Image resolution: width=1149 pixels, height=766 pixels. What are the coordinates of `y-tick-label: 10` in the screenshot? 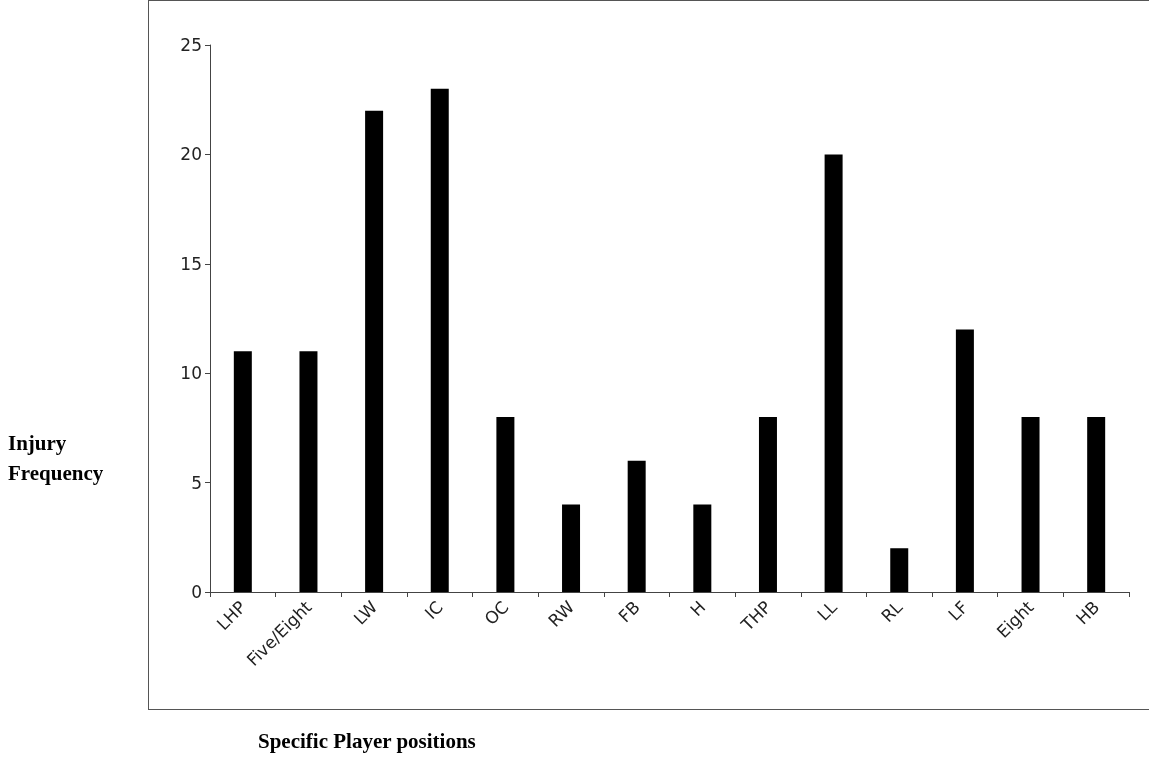 It's located at (191, 373).